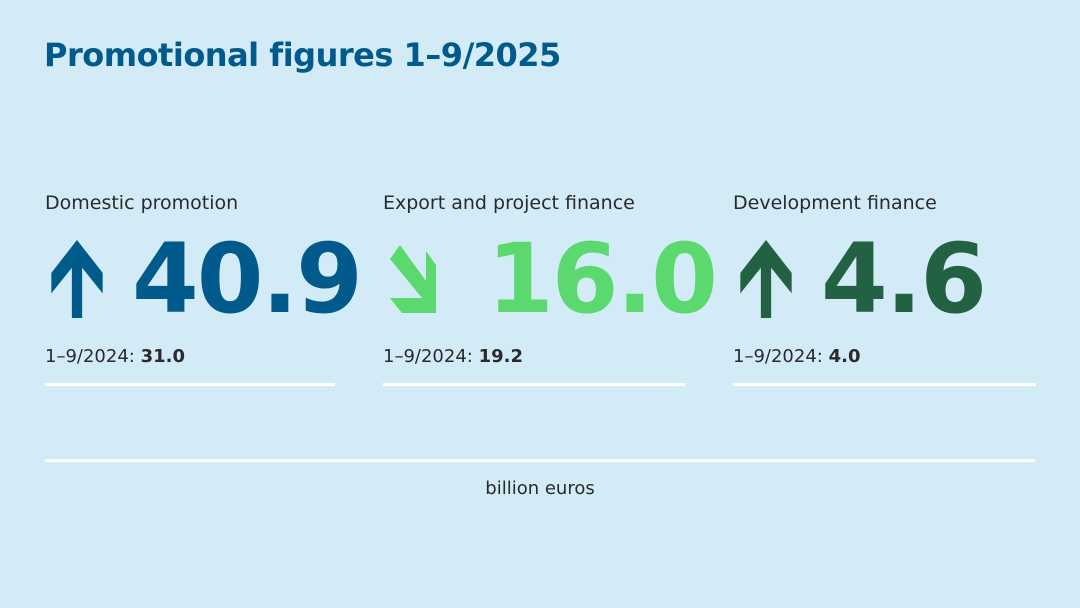 The image size is (1080, 608). Describe the element at coordinates (453, 356) in the screenshot. I see `metric-previous: 1–9/2024: 19.2` at that location.